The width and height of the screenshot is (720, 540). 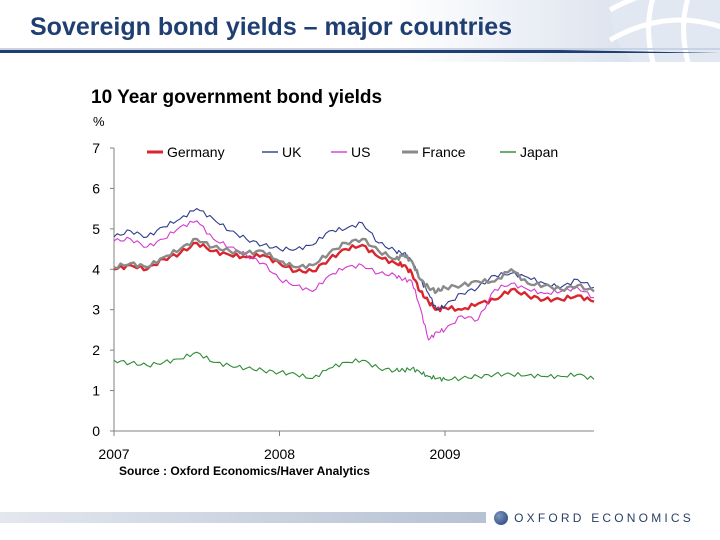 I want to click on title-underline, so click(x=360, y=50).